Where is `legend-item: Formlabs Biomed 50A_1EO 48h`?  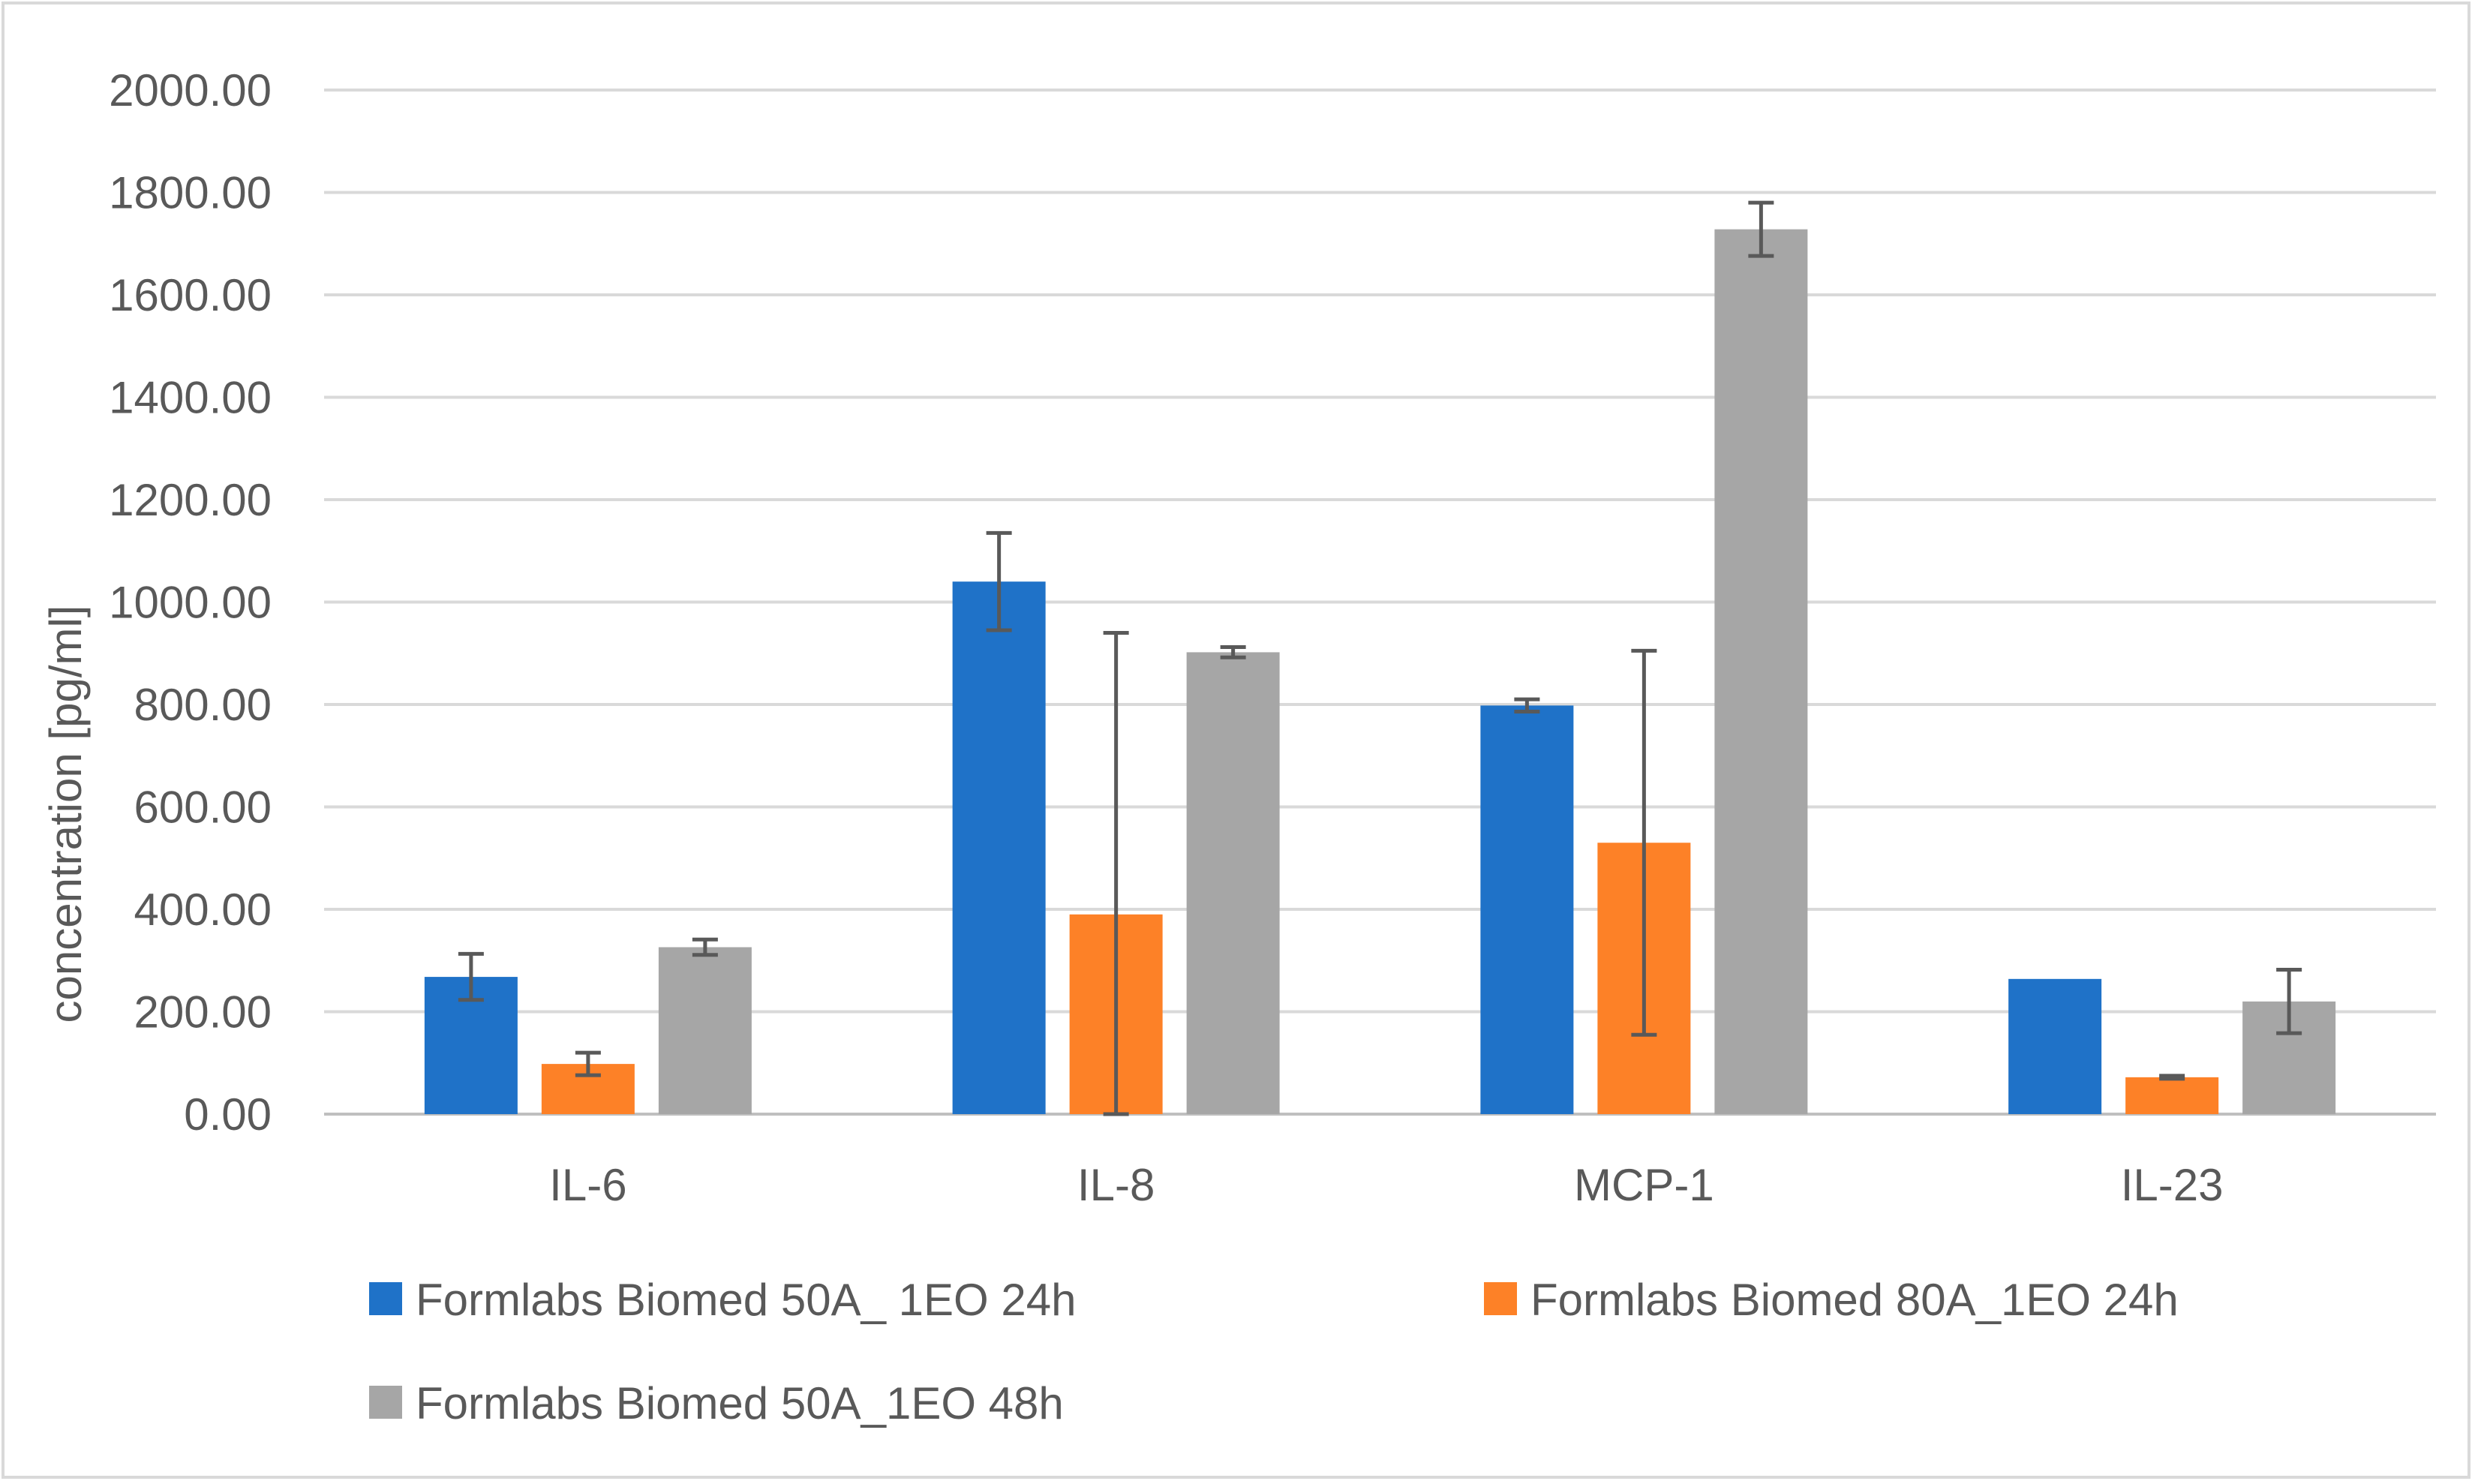
legend-item: Formlabs Biomed 50A_1EO 48h is located at coordinates (716, 1403).